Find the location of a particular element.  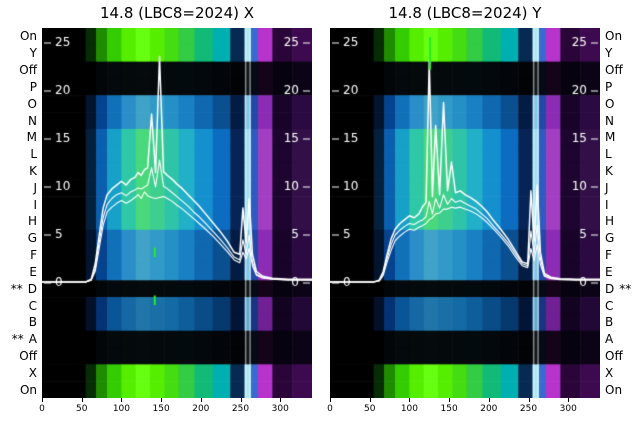

row-label-right-8-k: K is located at coordinates (609, 171).